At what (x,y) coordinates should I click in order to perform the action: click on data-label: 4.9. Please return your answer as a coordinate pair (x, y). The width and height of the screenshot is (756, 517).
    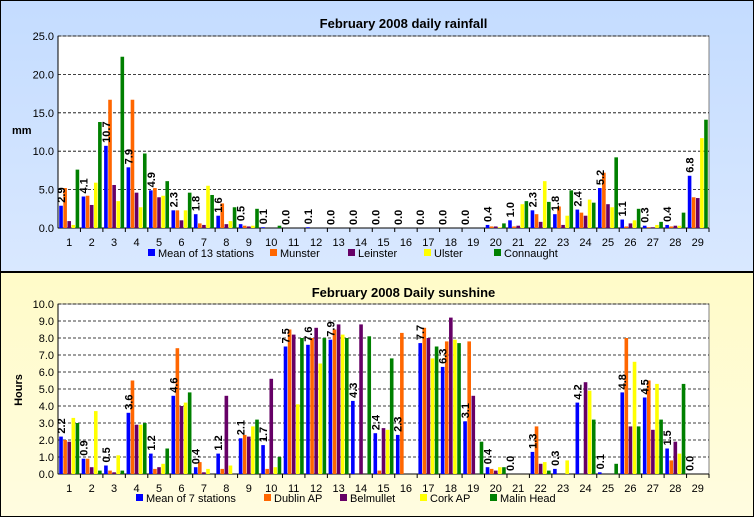
    Looking at the image, I should click on (152, 179).